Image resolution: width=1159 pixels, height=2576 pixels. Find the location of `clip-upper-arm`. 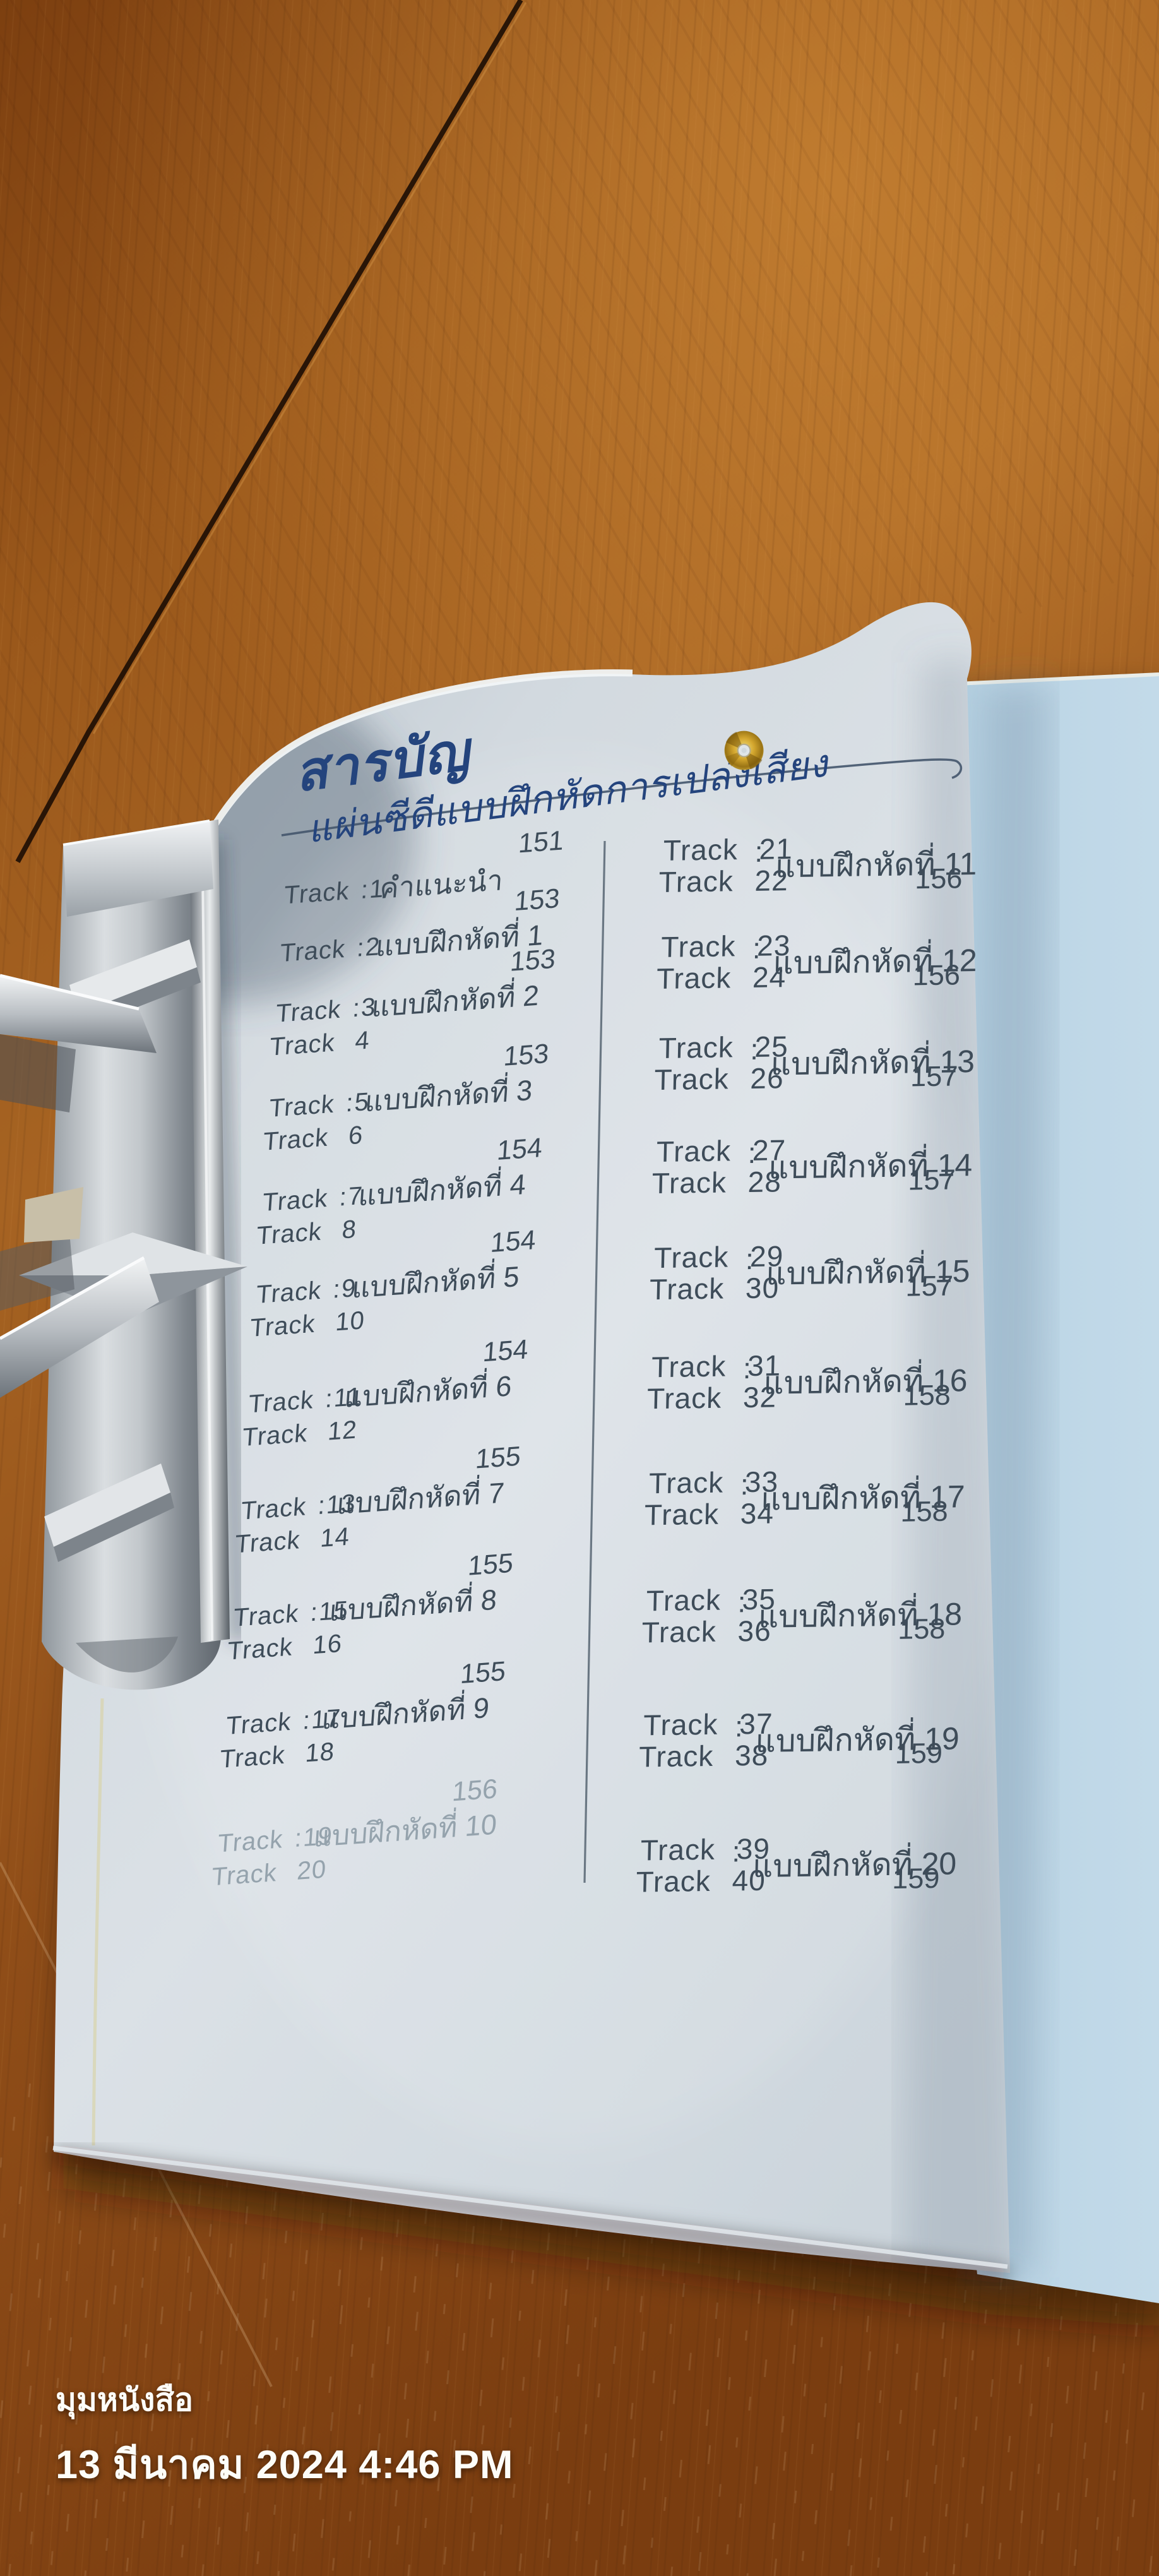

clip-upper-arm is located at coordinates (79, 1014).